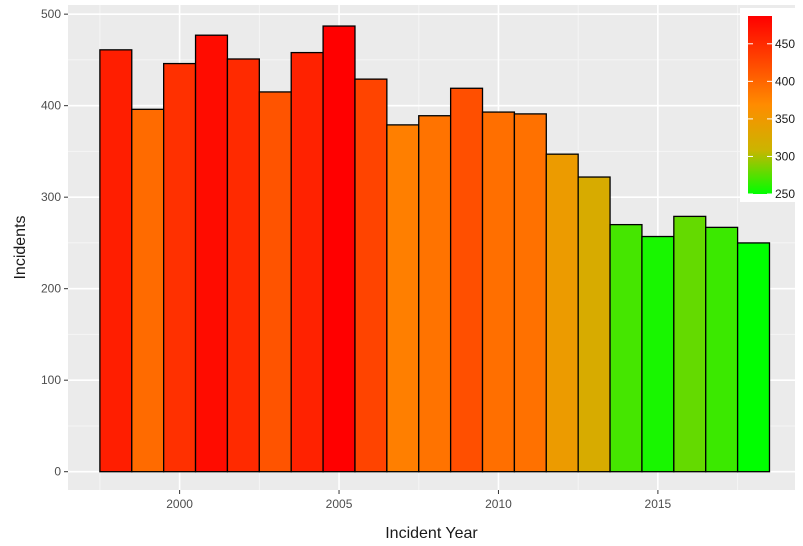 The height and width of the screenshot is (546, 803). What do you see at coordinates (243, 265) in the screenshot?
I see `bar-2002` at bounding box center [243, 265].